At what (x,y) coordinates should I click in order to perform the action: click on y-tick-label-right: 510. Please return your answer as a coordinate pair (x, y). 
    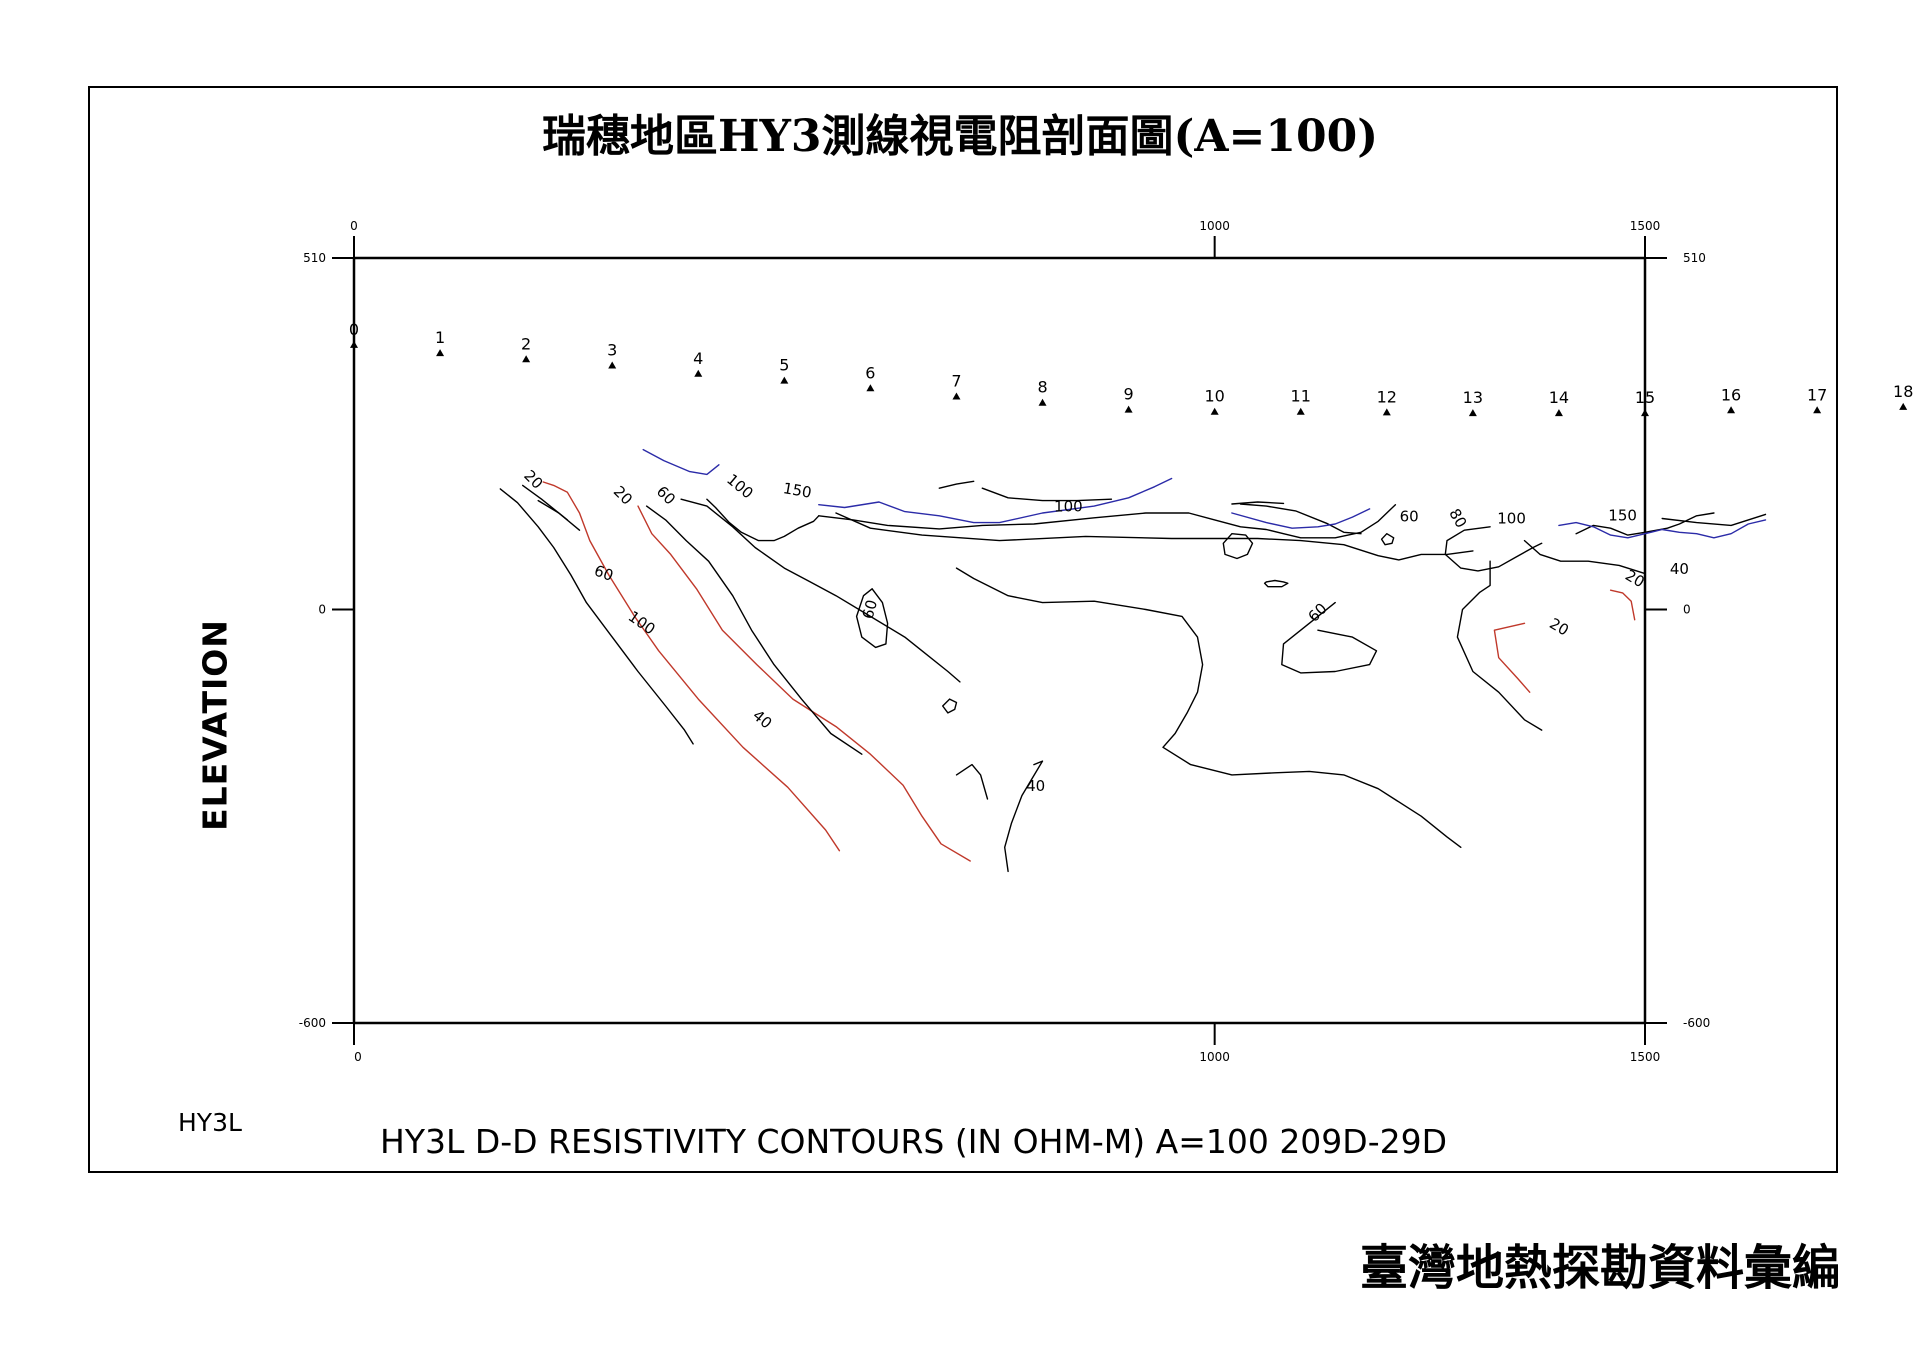
    Looking at the image, I should click on (1694, 258).